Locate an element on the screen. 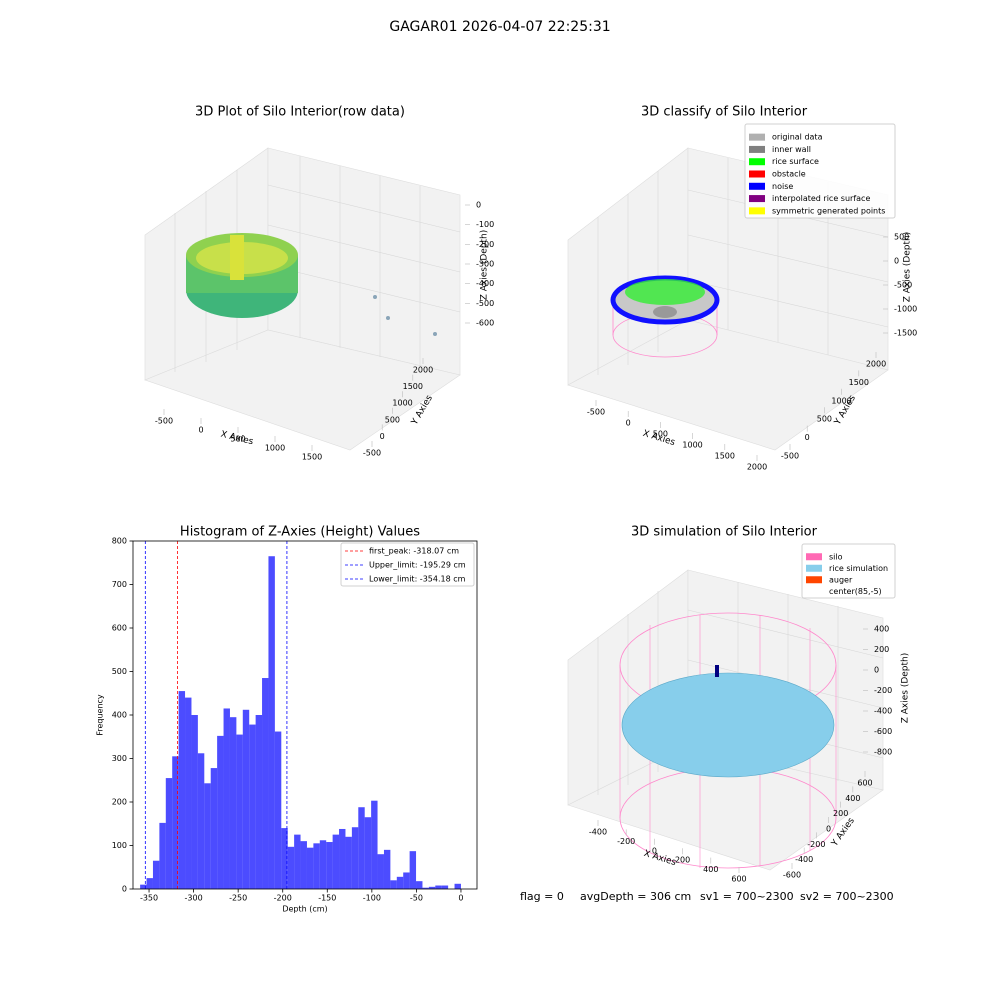  y-tick-label: 500 is located at coordinates (824, 419).